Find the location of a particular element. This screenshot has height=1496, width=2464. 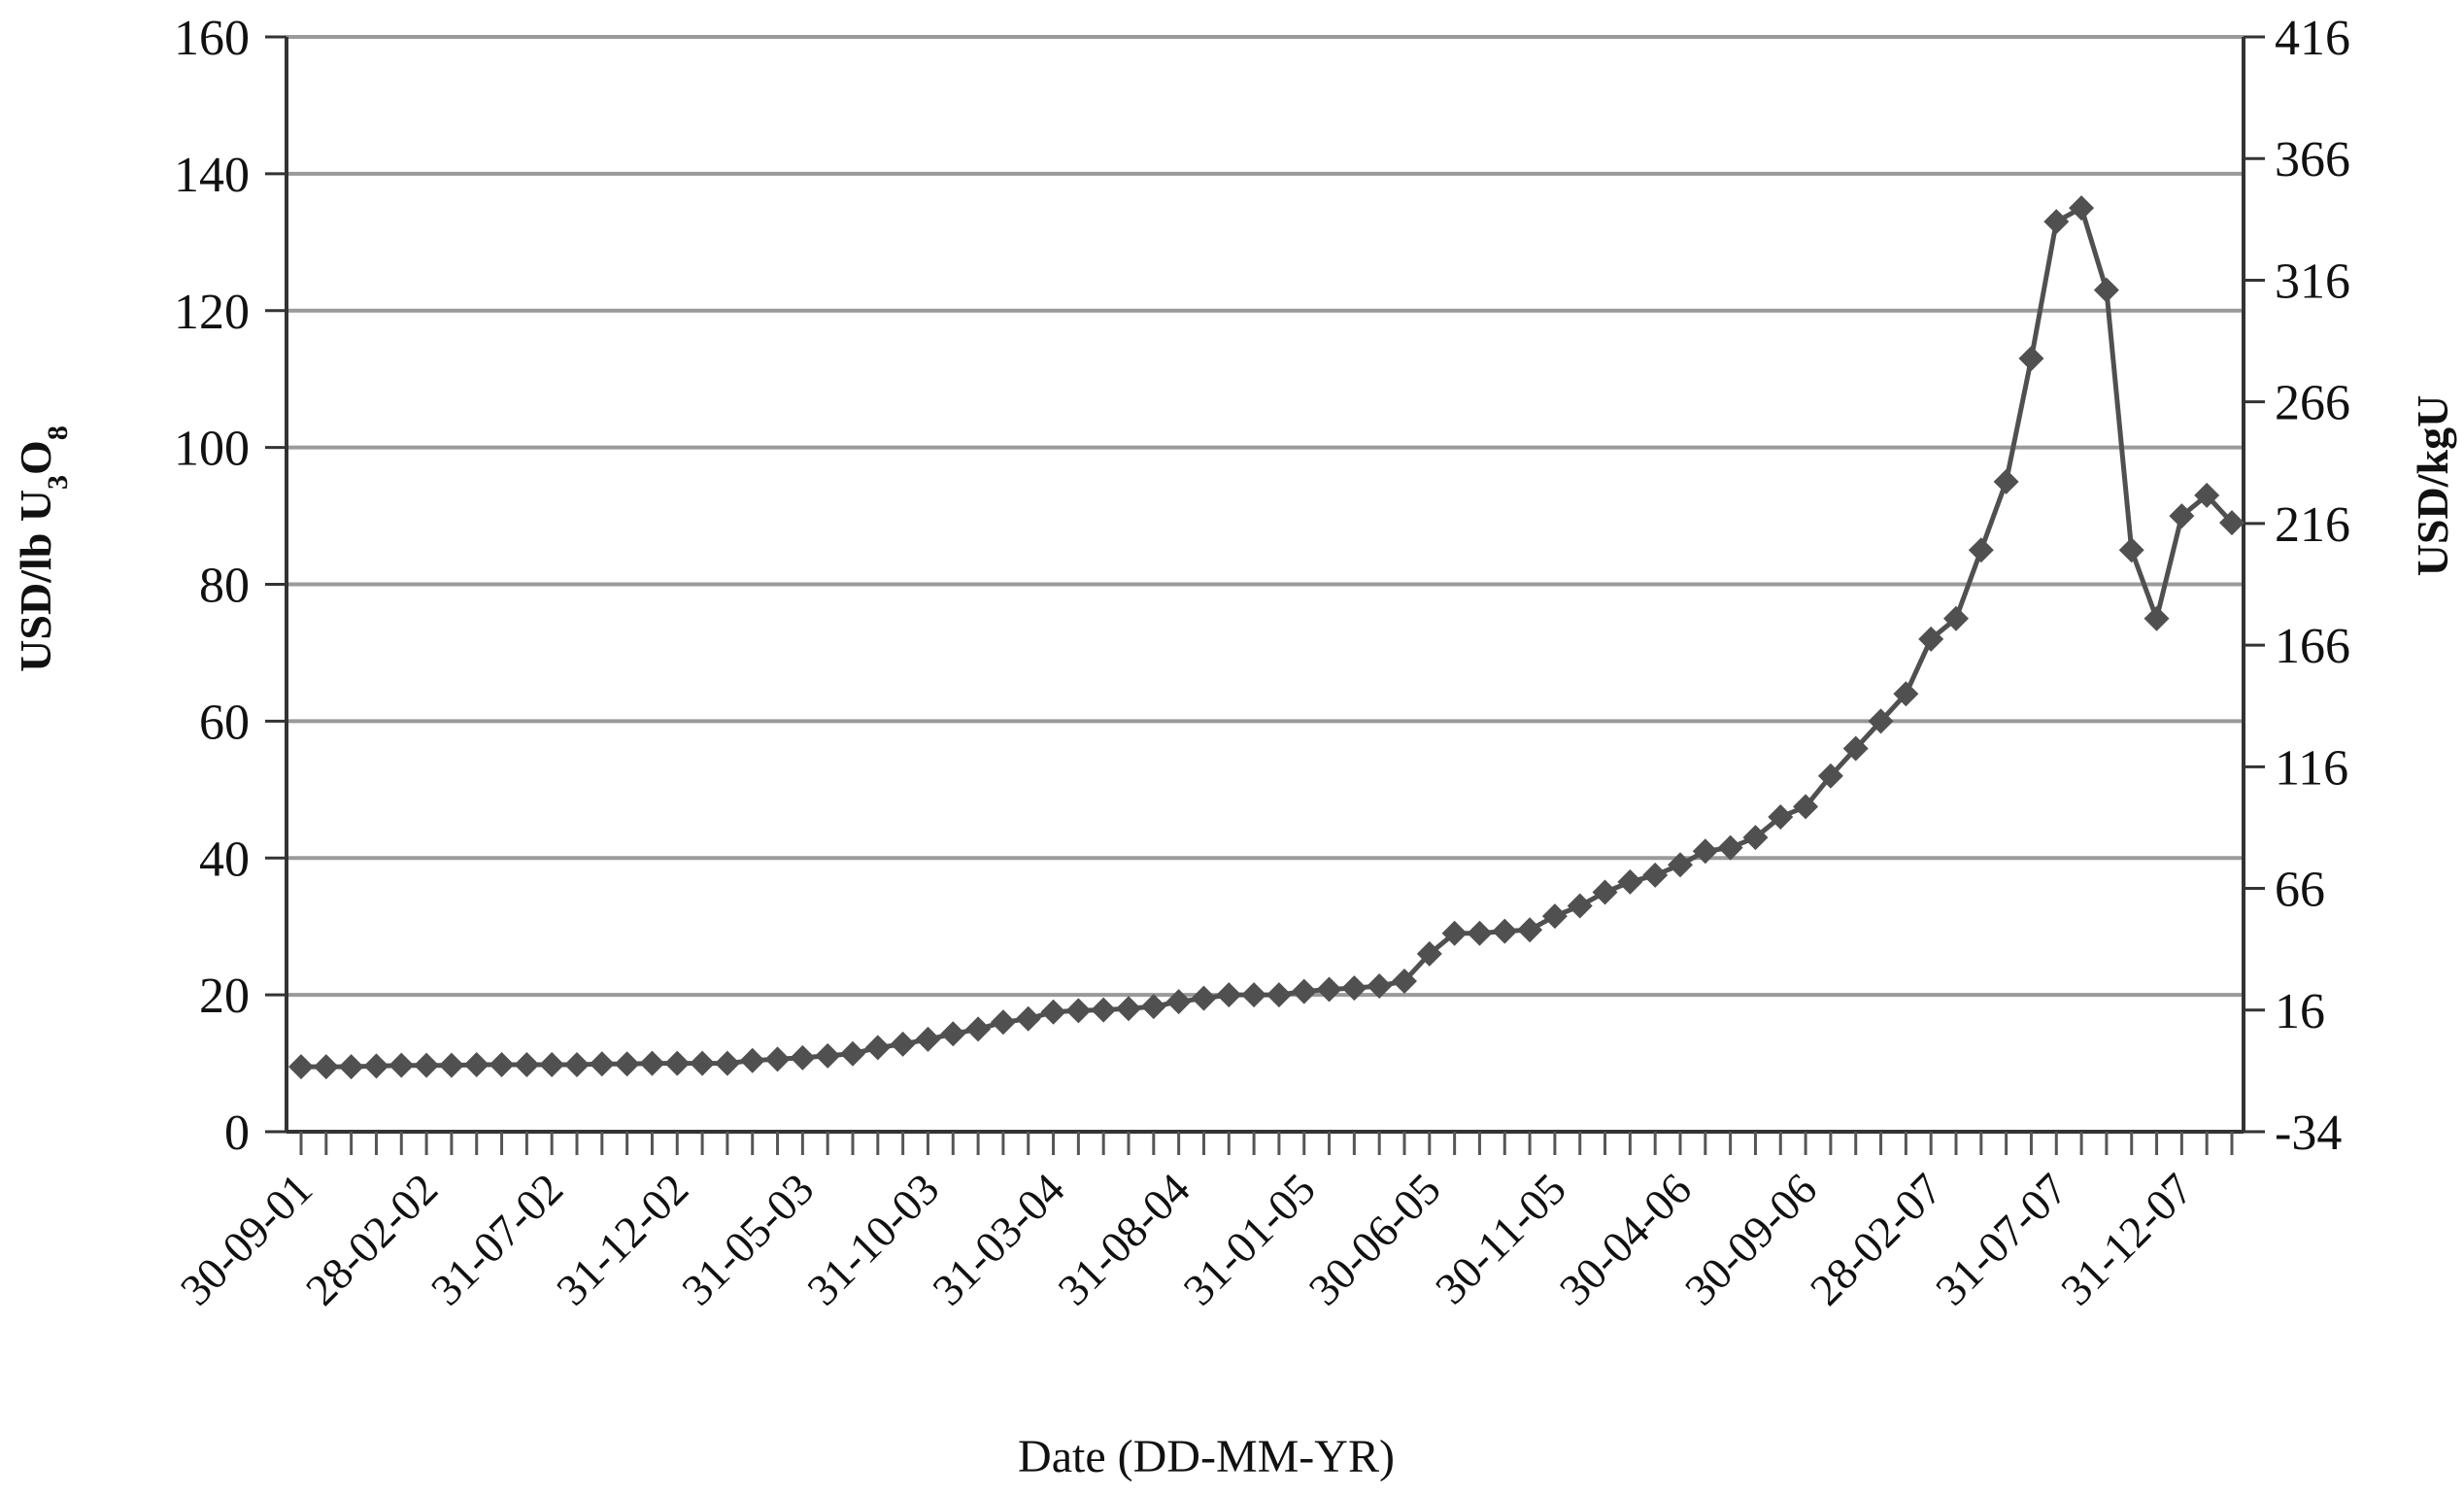

x-tick-label: 28-02-07 is located at coordinates (1876, 1239).